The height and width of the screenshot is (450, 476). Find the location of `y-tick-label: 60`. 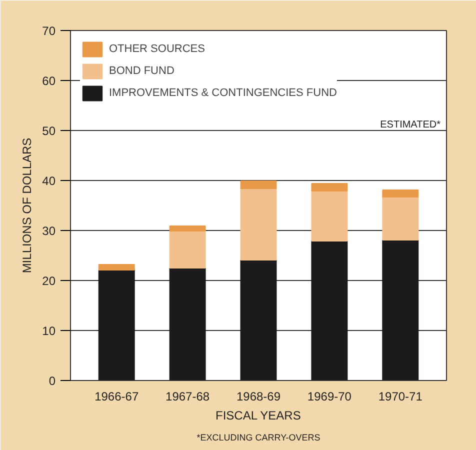

y-tick-label: 60 is located at coordinates (49, 81).